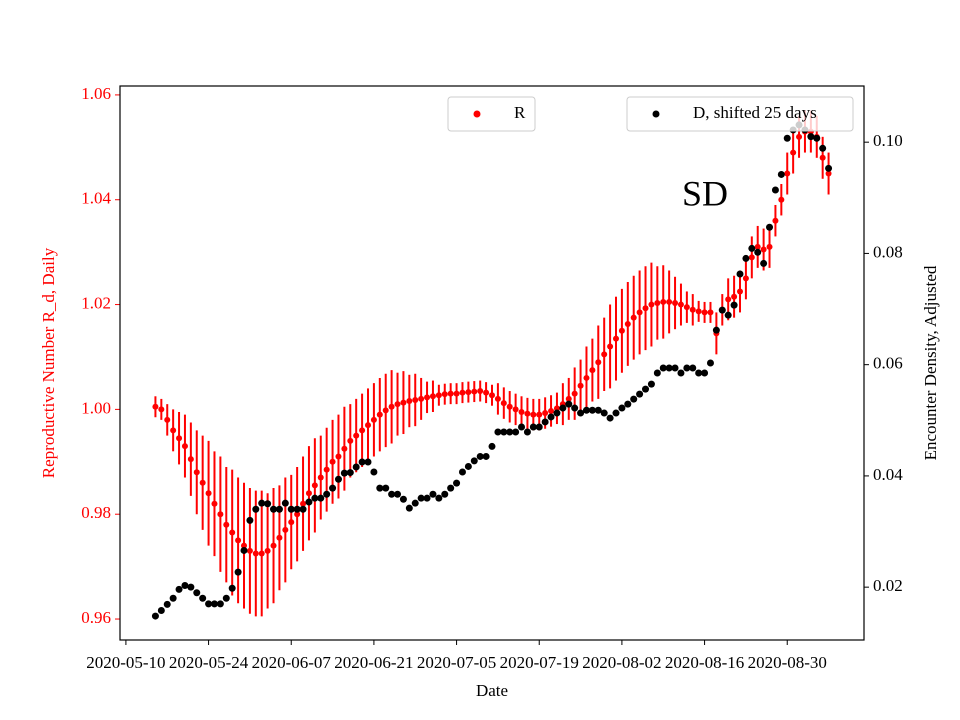  I want to click on legend-label: R, so click(520, 112).